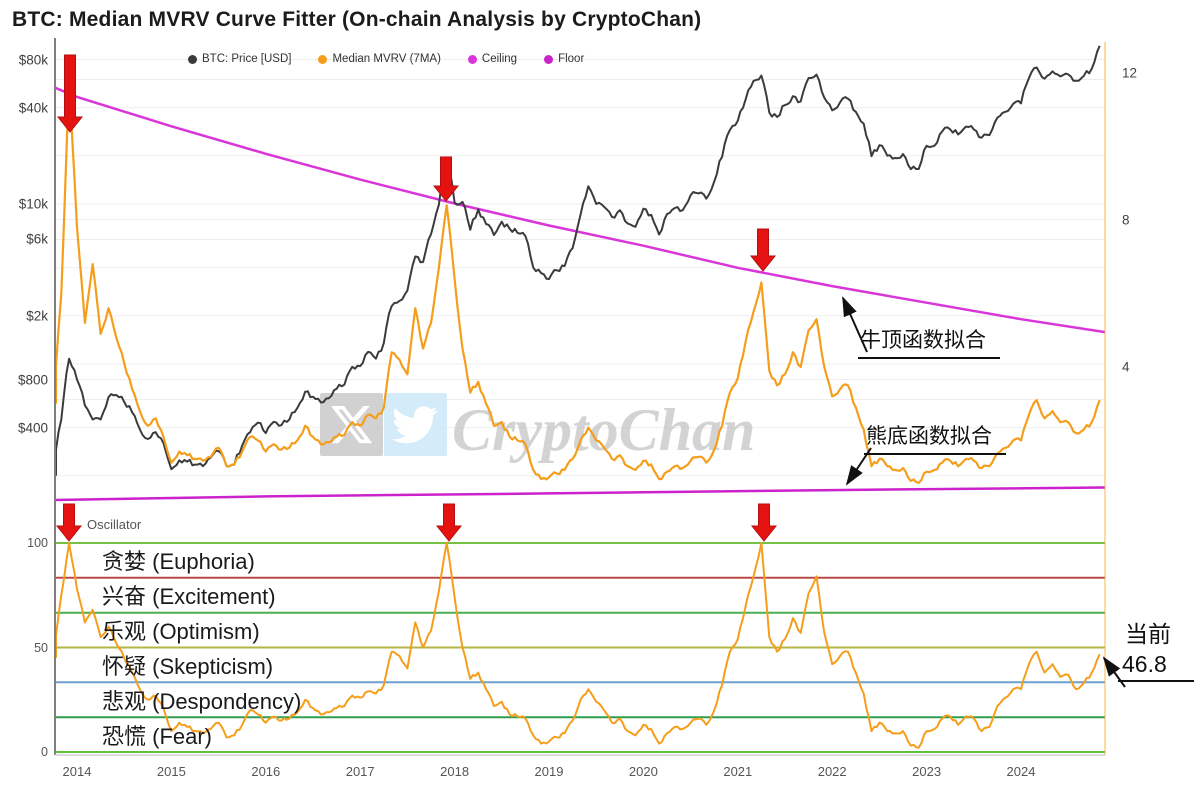 This screenshot has width=1200, height=794. Describe the element at coordinates (1021, 771) in the screenshot. I see `year-label: 2024` at that location.